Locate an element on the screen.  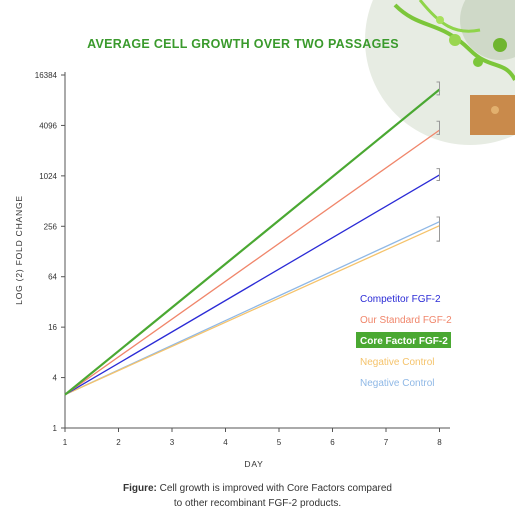
chart-title: AVERAGE CELL GROWTH OVER TWO PASSAGES is located at coordinates (243, 44).